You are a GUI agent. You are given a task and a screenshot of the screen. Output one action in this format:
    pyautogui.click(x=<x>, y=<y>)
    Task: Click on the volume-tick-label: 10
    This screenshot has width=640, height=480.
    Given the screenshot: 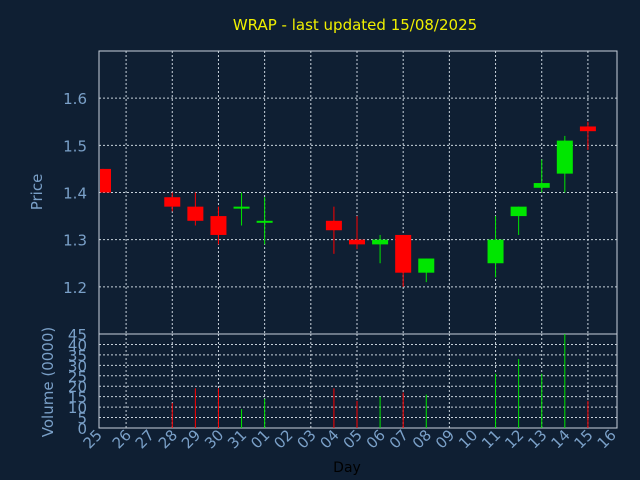 What is the action you would take?
    pyautogui.click(x=77, y=408)
    